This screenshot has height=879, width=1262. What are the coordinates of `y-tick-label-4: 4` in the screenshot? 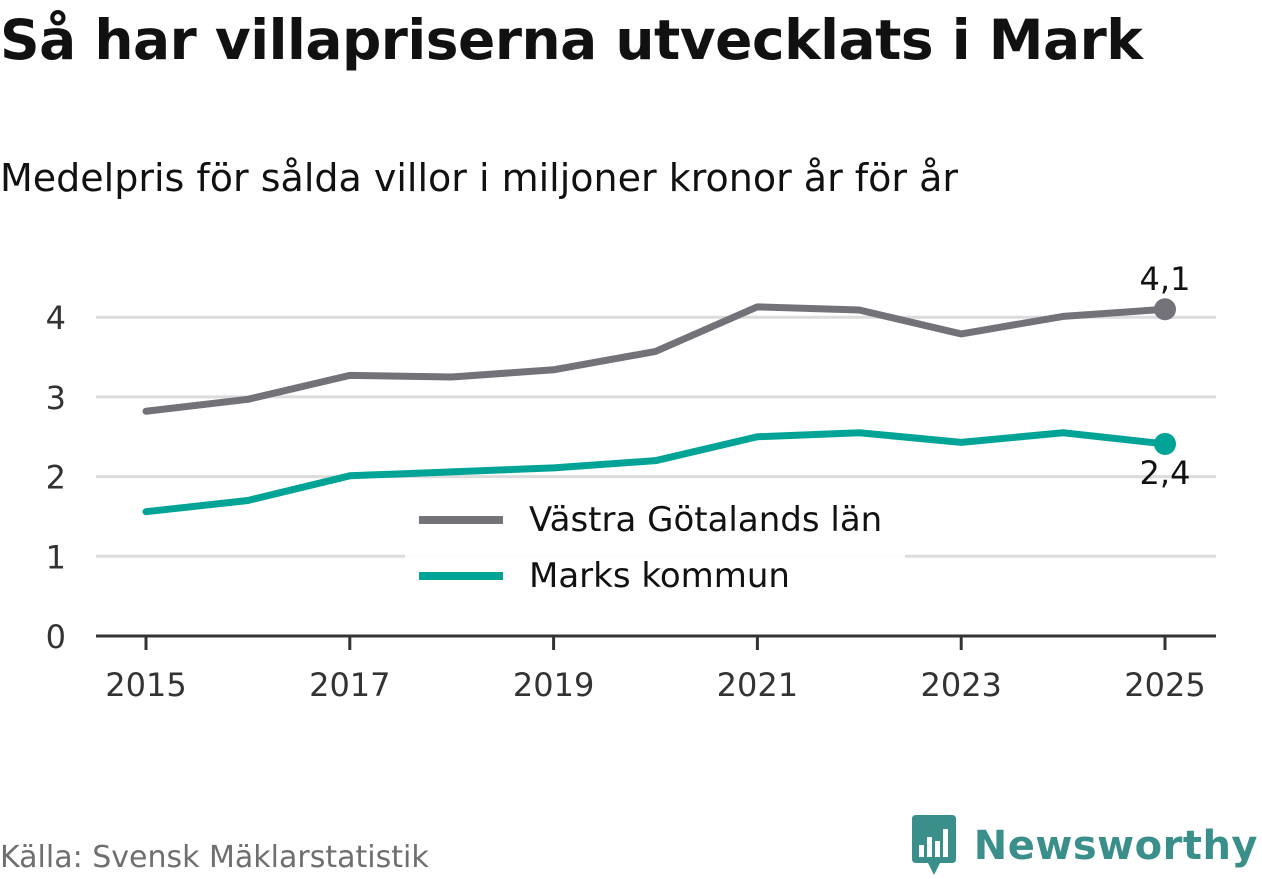 It's located at (56, 318).